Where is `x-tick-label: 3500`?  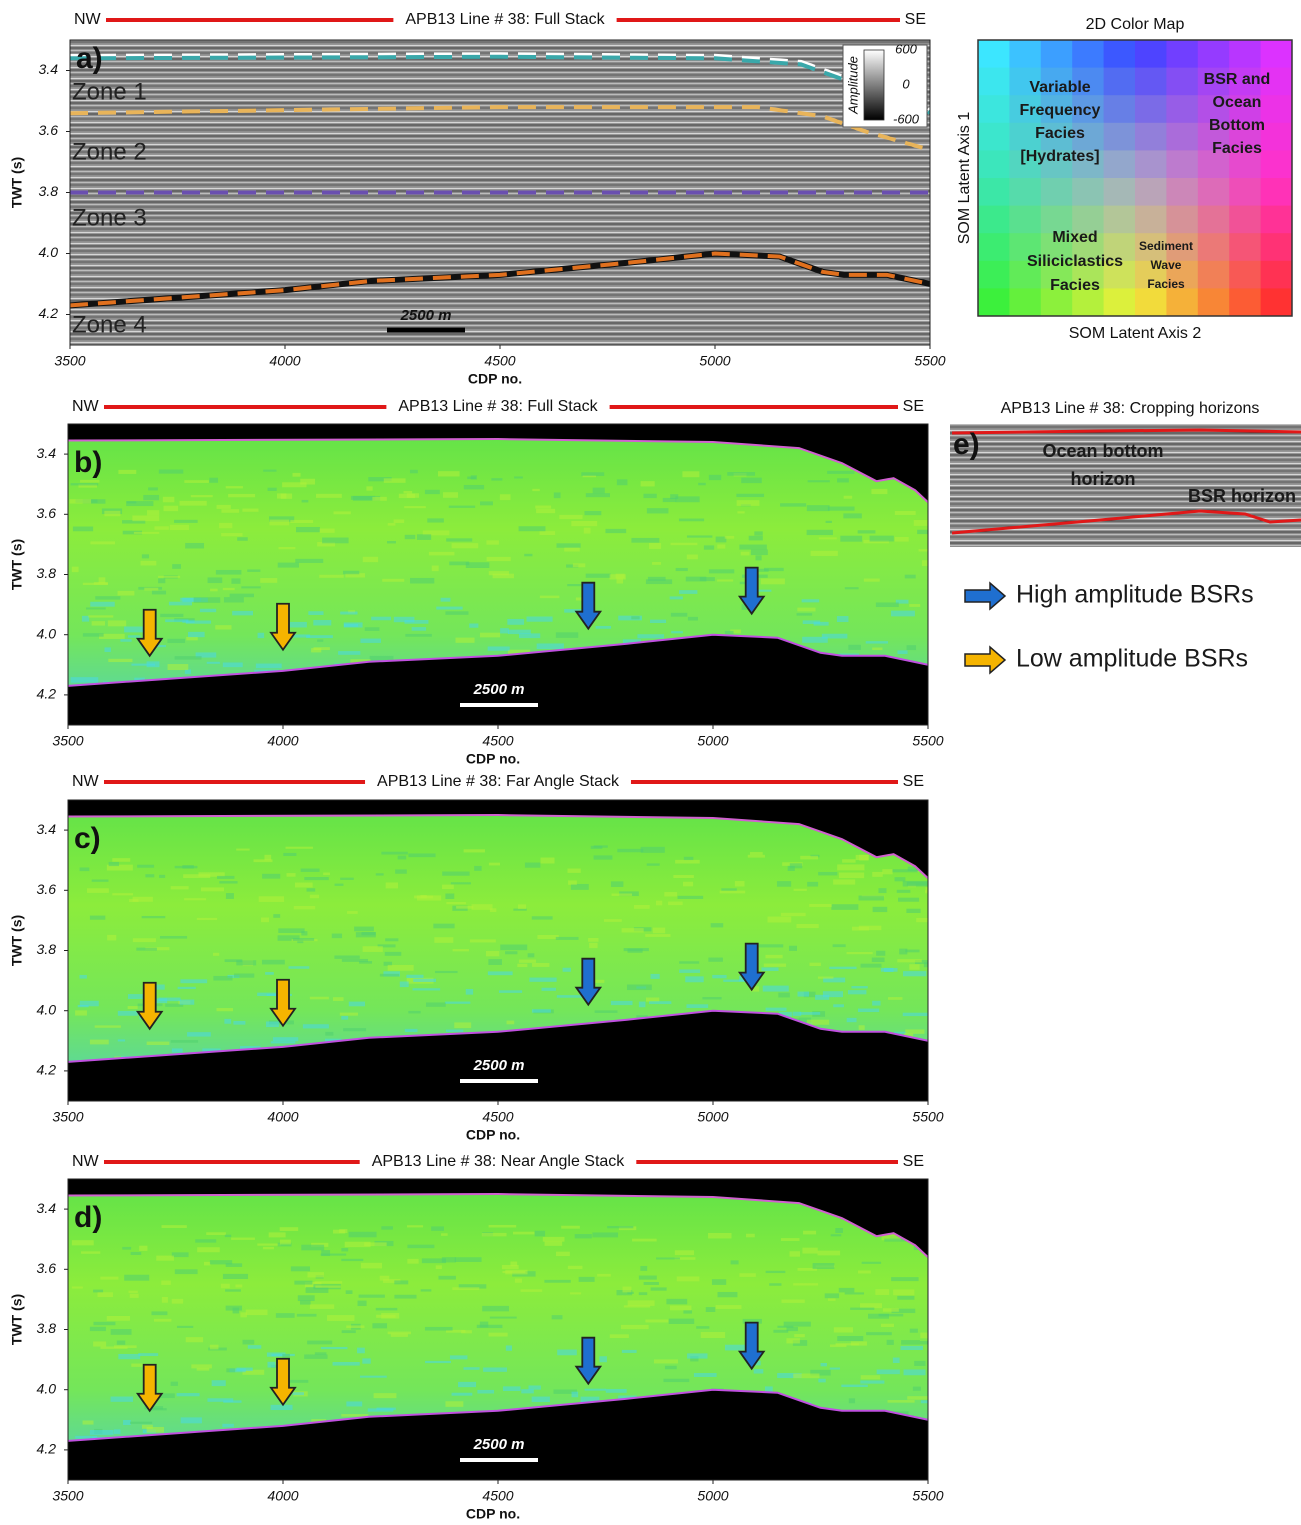 x-tick-label: 3500 is located at coordinates (67, 1496).